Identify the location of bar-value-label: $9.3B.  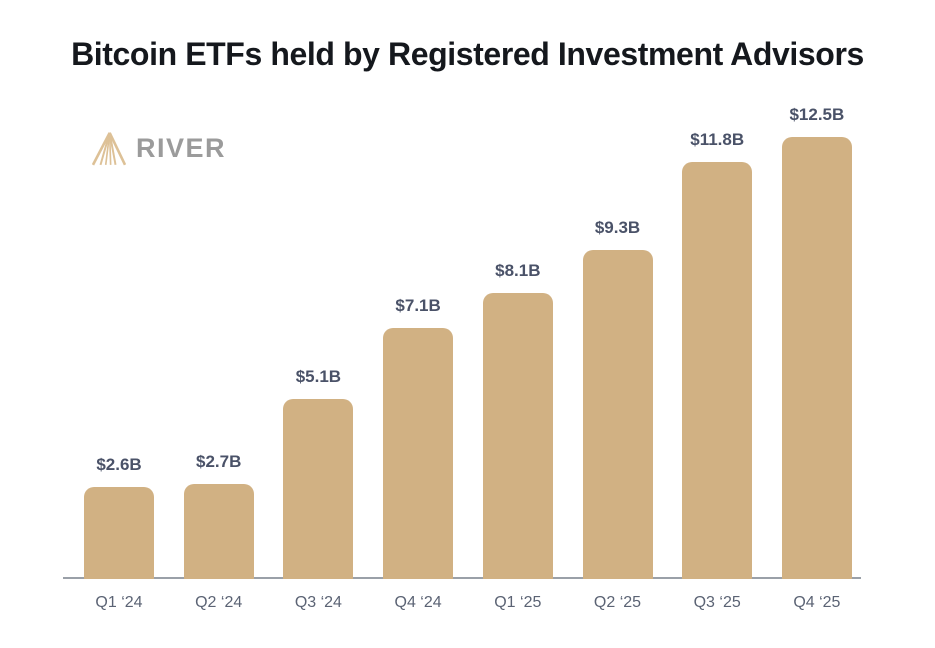
(617, 228).